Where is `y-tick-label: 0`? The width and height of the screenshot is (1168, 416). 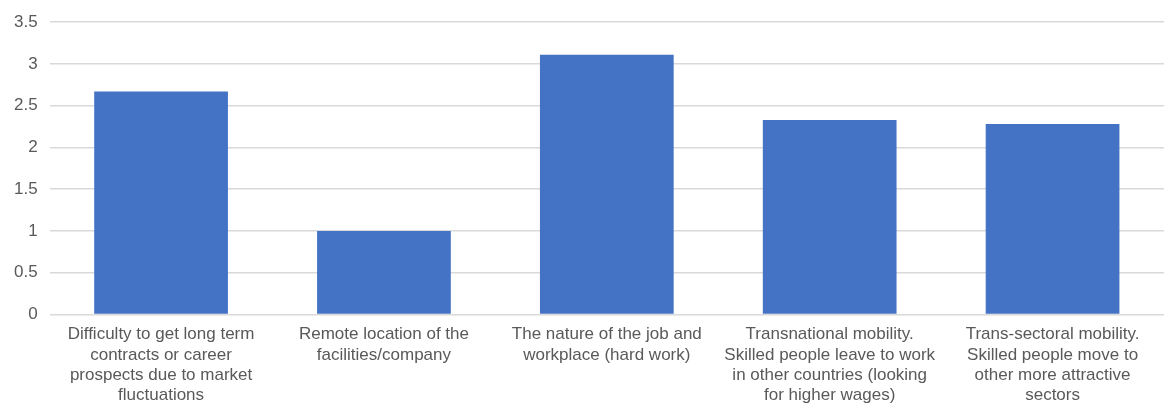 y-tick-label: 0 is located at coordinates (33, 314).